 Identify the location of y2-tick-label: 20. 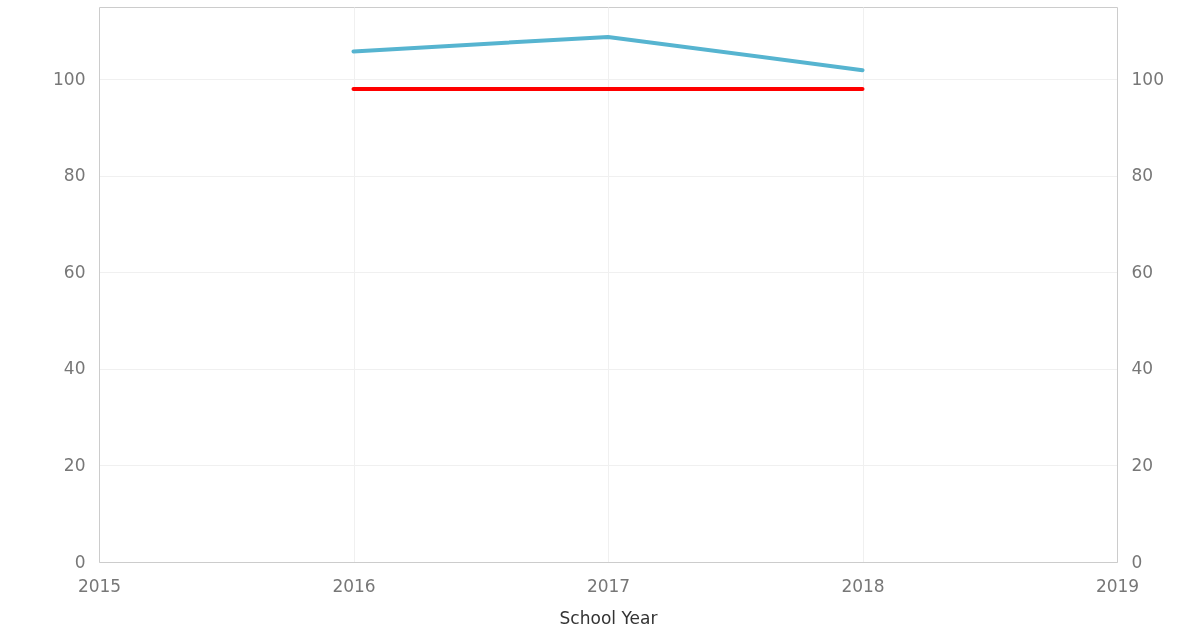
(1142, 464).